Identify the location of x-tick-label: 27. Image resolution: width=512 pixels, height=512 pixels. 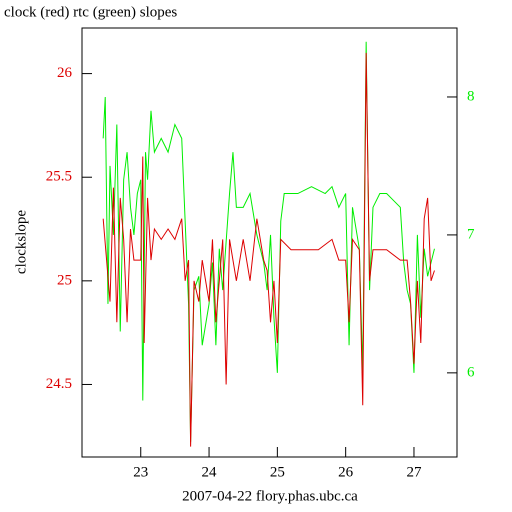
(414, 472).